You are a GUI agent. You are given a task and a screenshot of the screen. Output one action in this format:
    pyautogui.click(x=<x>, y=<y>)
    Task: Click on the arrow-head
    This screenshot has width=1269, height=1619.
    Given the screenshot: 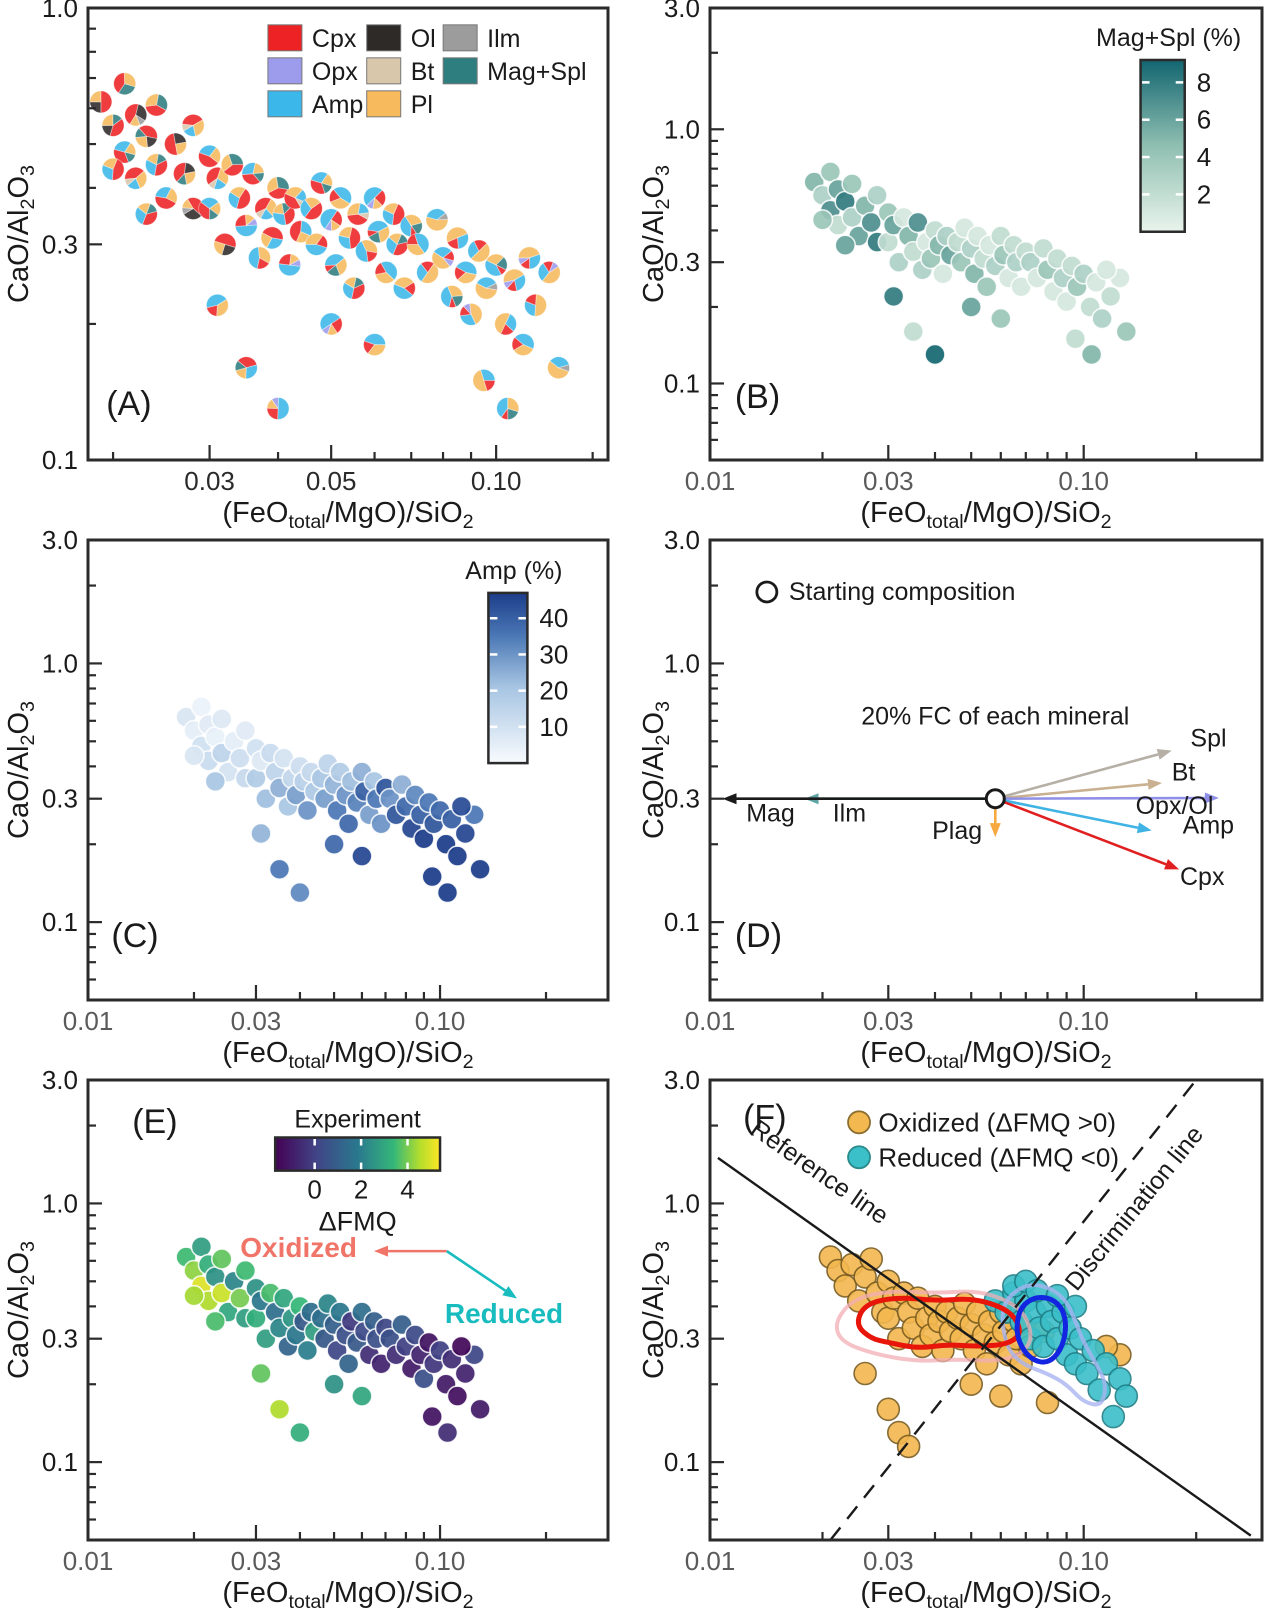 What is the action you would take?
    pyautogui.click(x=1164, y=754)
    